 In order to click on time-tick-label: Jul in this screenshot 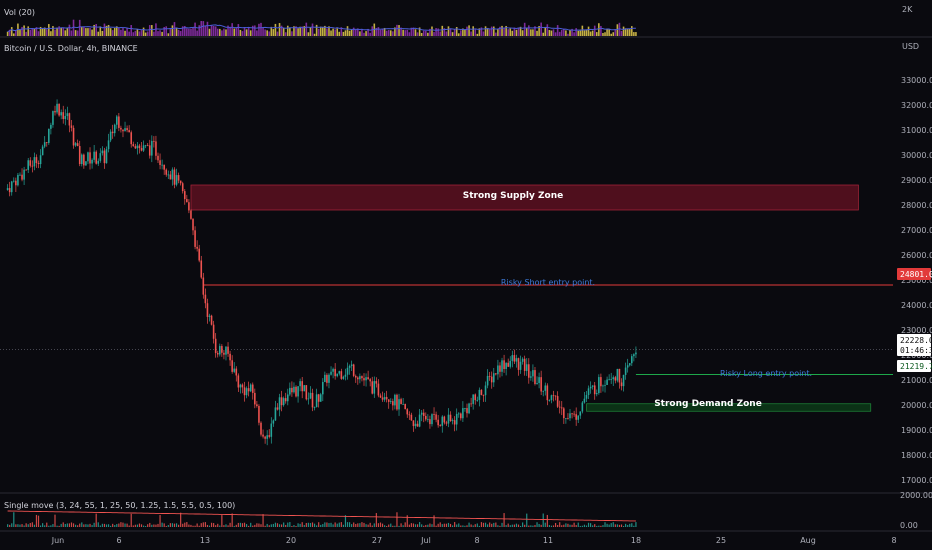, I will do `click(425, 540)`.